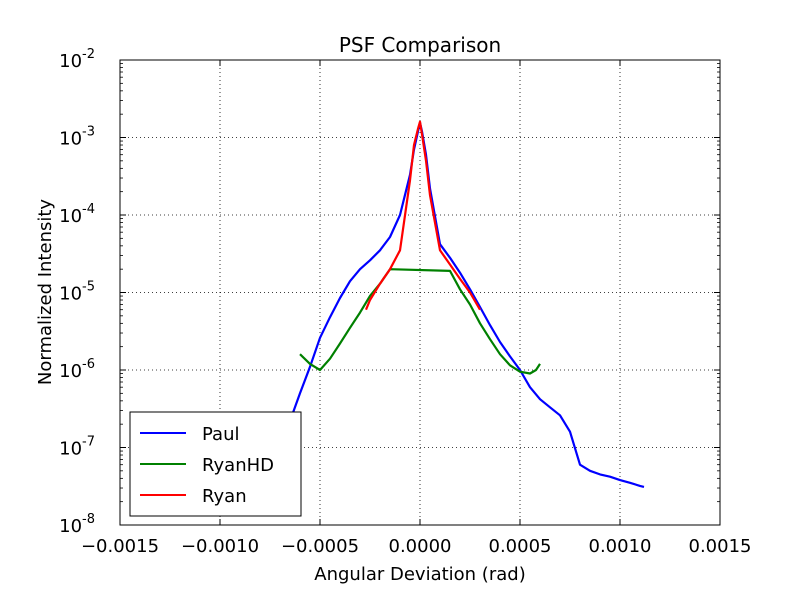 The width and height of the screenshot is (800, 604). What do you see at coordinates (520, 546) in the screenshot?
I see `x-tick-label: 0.0005` at bounding box center [520, 546].